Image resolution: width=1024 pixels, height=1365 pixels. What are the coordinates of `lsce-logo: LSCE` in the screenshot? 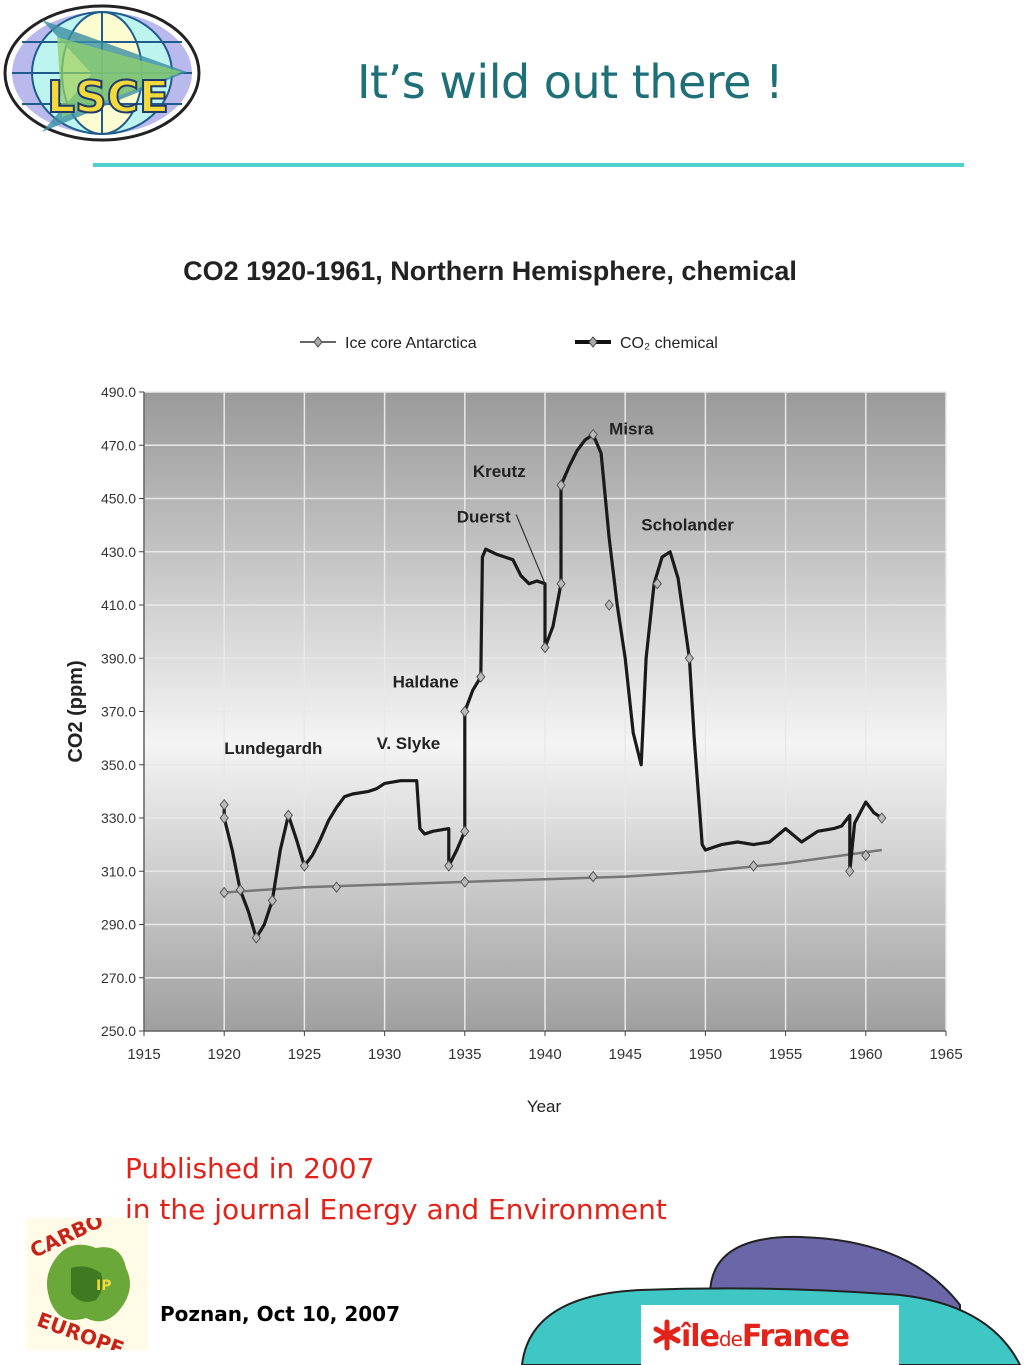 It's located at (102, 73).